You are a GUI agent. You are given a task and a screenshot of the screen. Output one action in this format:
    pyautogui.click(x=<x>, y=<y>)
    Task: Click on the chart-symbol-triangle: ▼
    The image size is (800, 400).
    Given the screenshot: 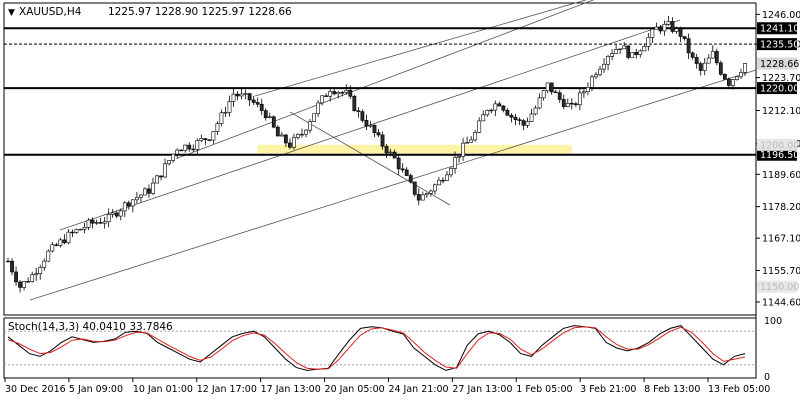 What is the action you would take?
    pyautogui.click(x=11, y=13)
    